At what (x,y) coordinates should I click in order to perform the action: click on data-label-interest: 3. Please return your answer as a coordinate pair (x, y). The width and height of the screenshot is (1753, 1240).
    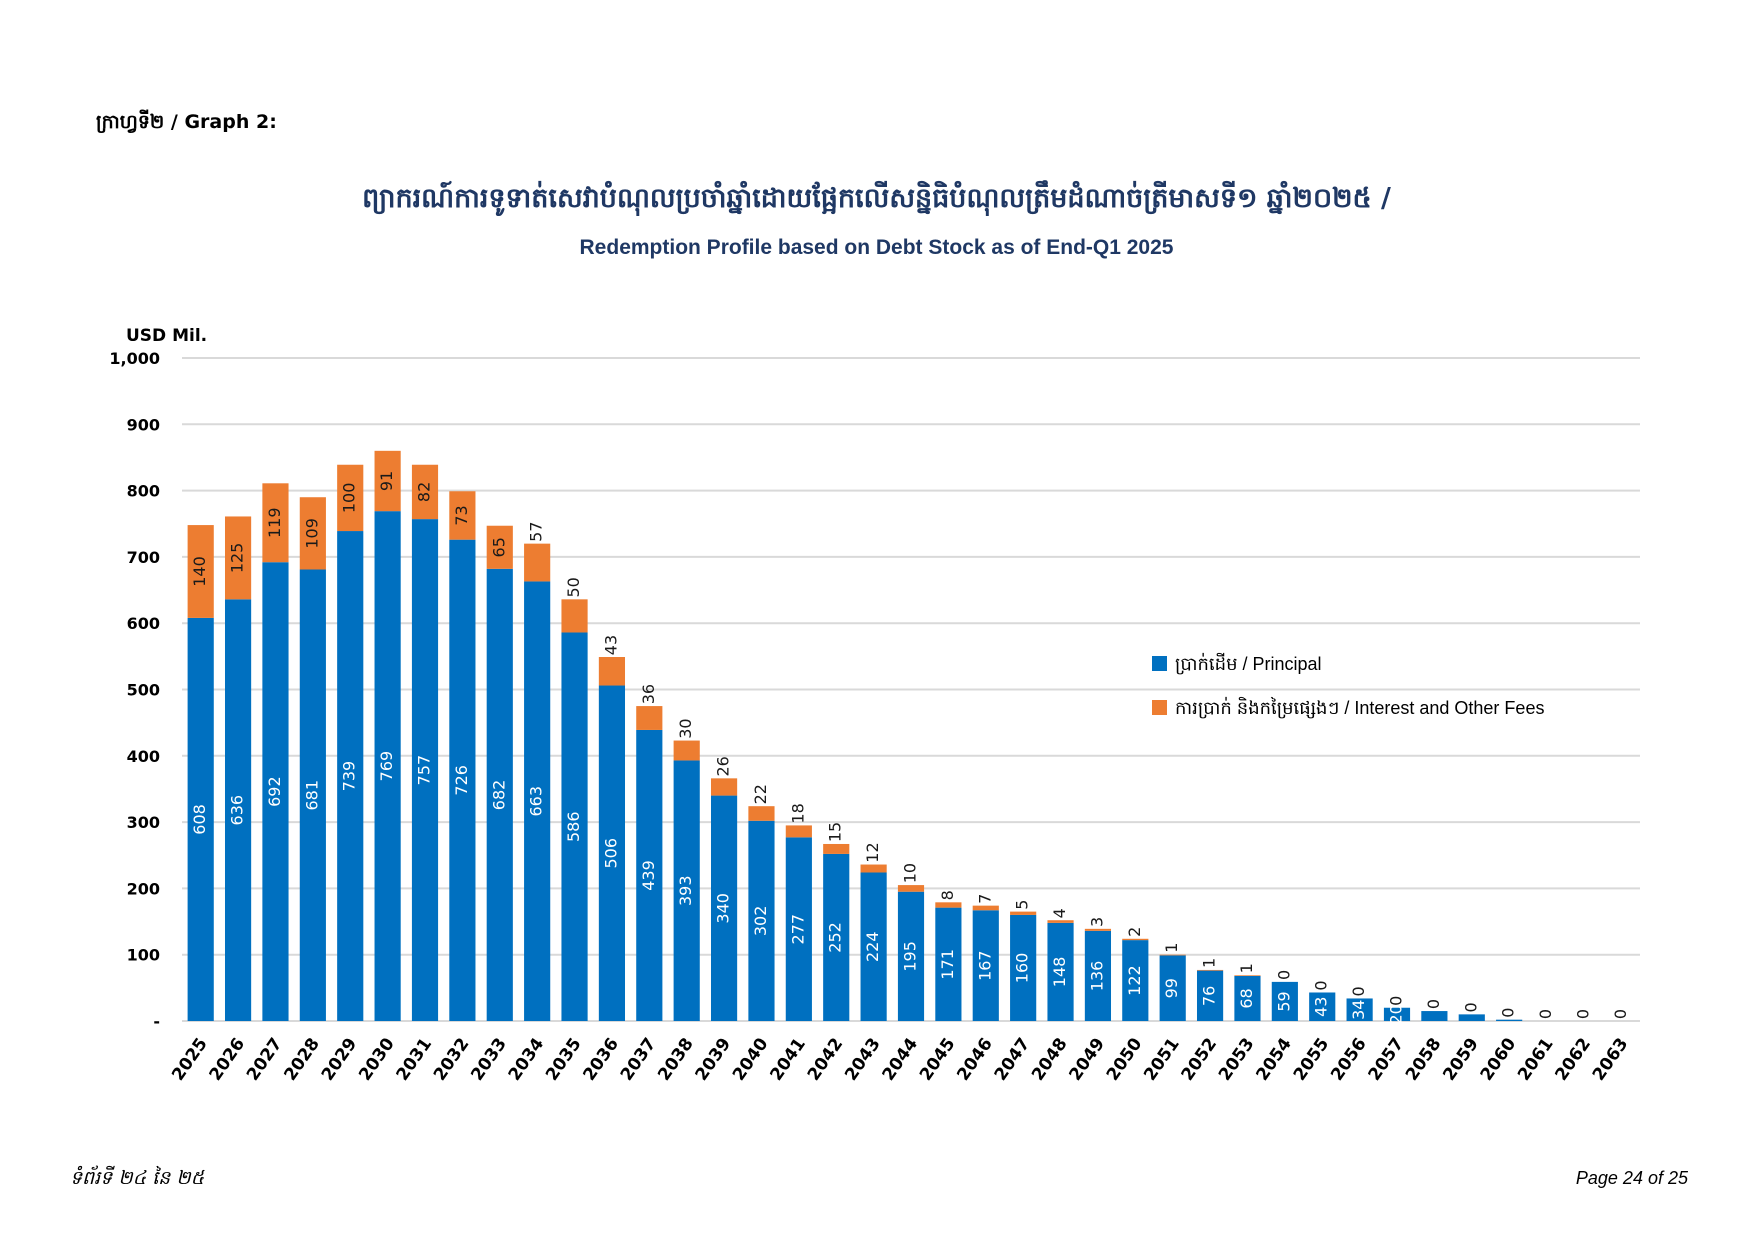
    Looking at the image, I should click on (1096, 922).